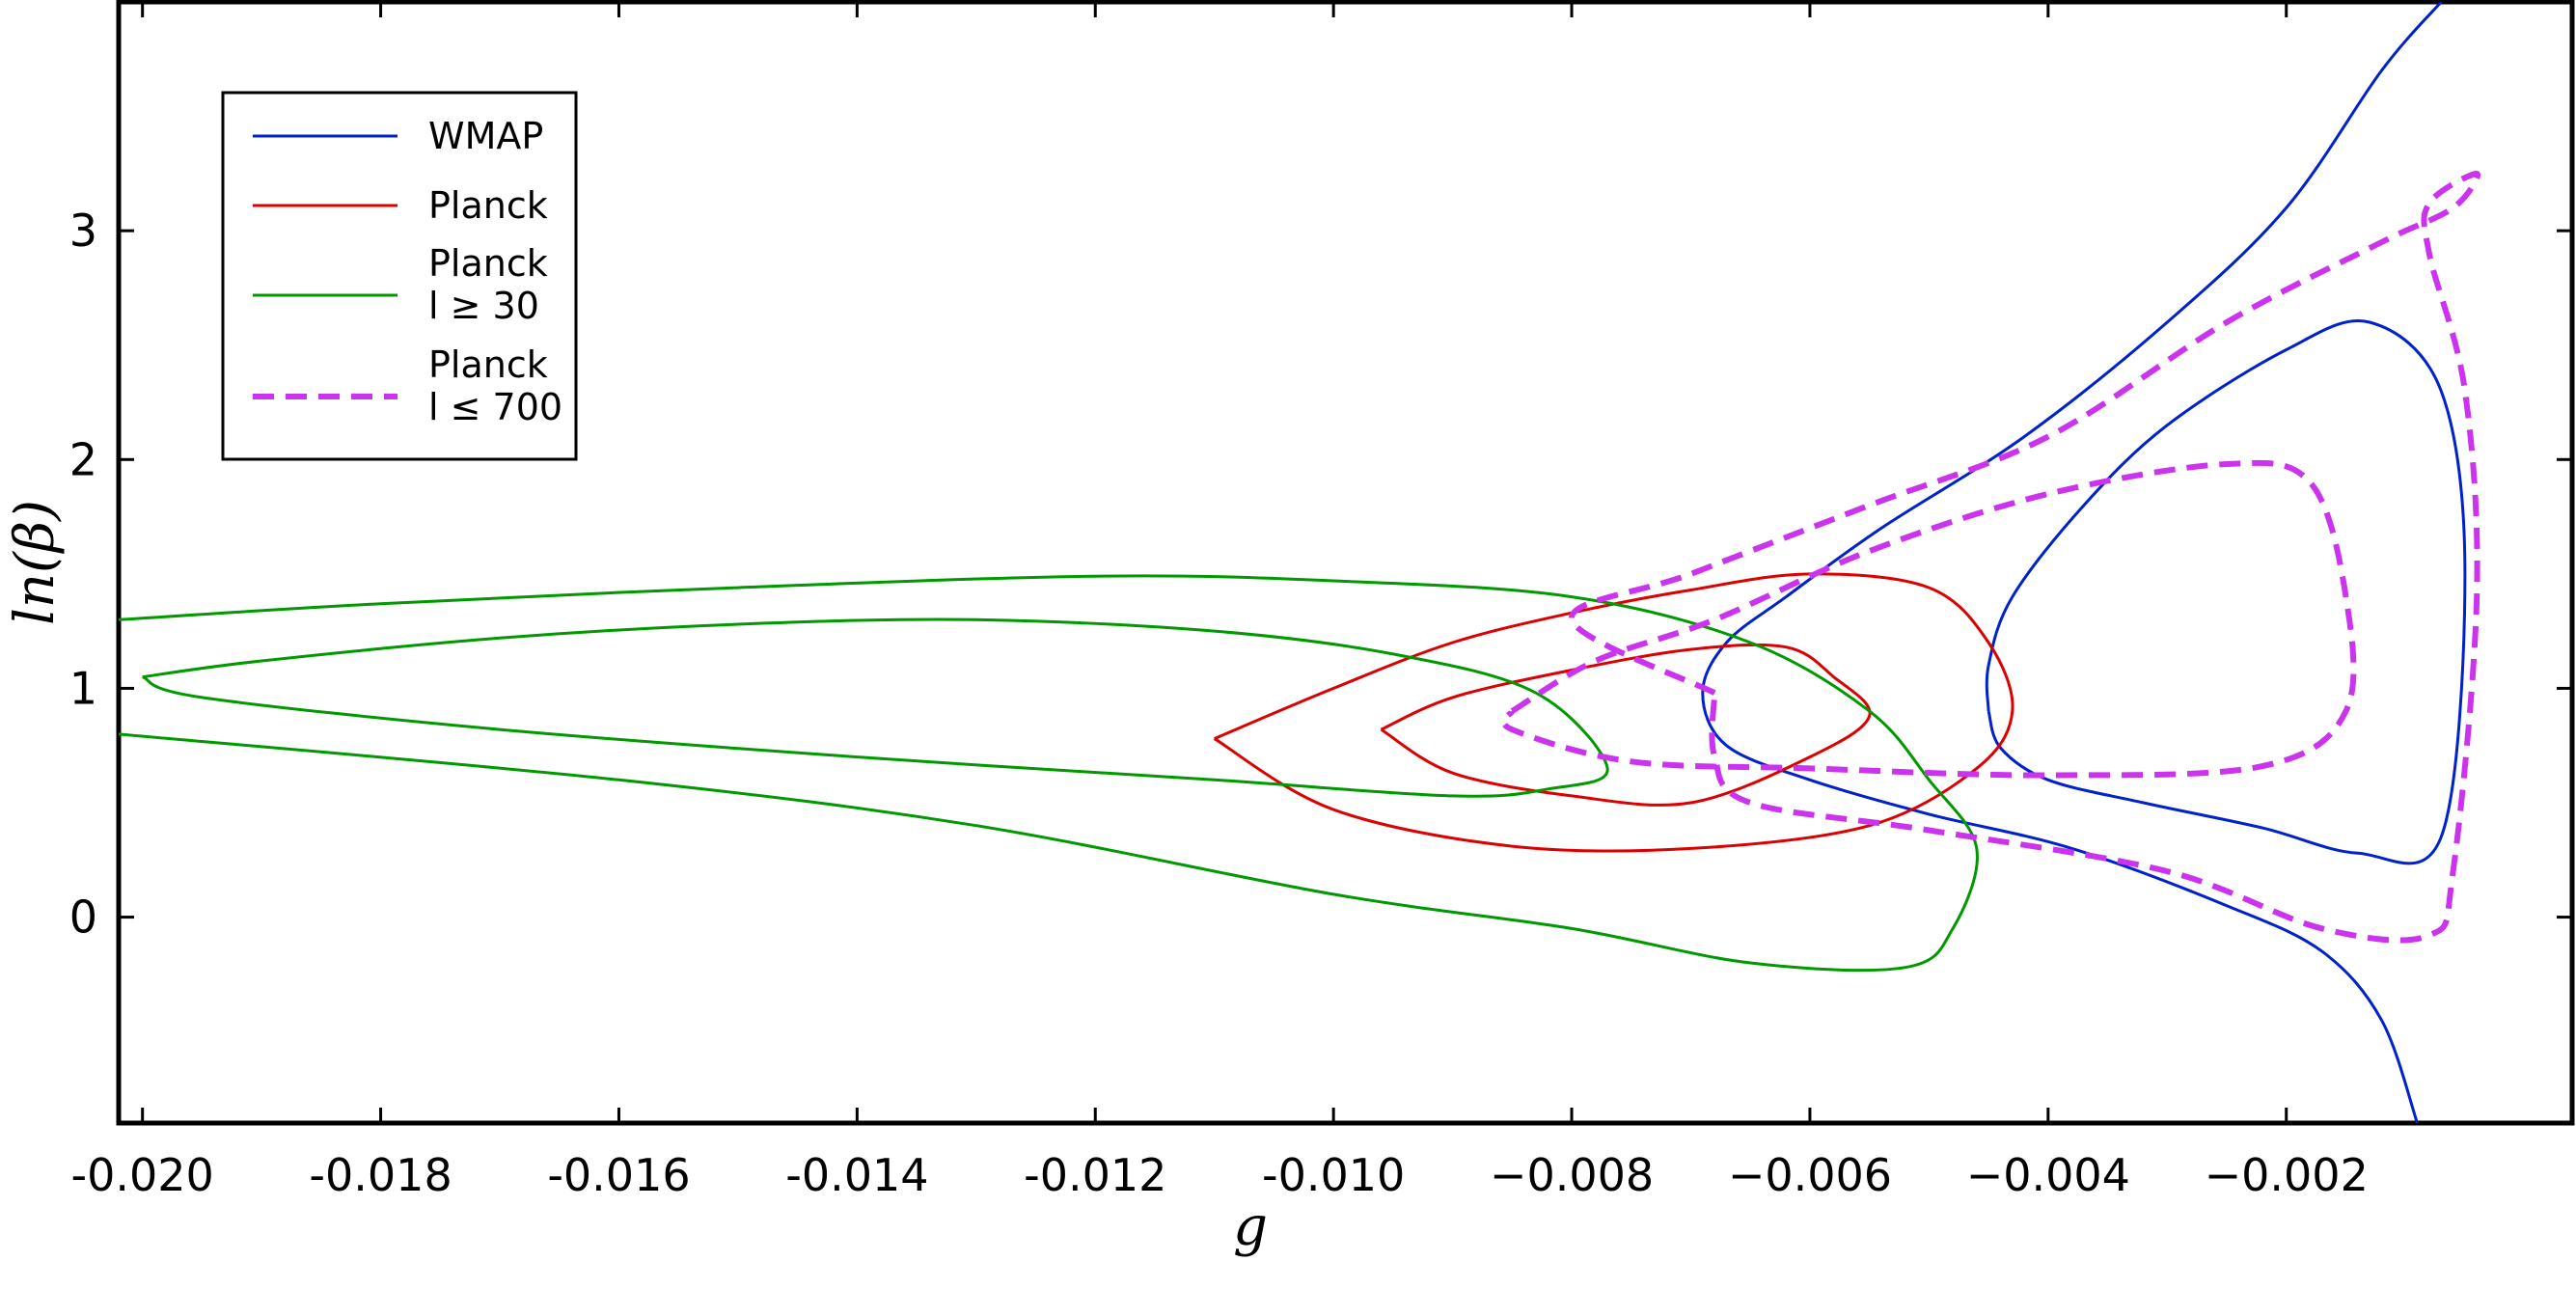  What do you see at coordinates (488, 263) in the screenshot?
I see `legend-label-planck_l30: Planck` at bounding box center [488, 263].